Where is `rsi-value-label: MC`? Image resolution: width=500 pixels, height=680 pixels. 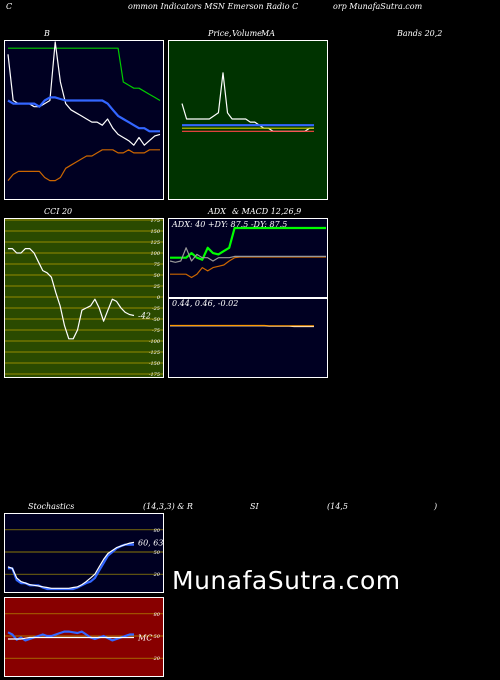 rsi-value-label: MC is located at coordinates (144, 637).